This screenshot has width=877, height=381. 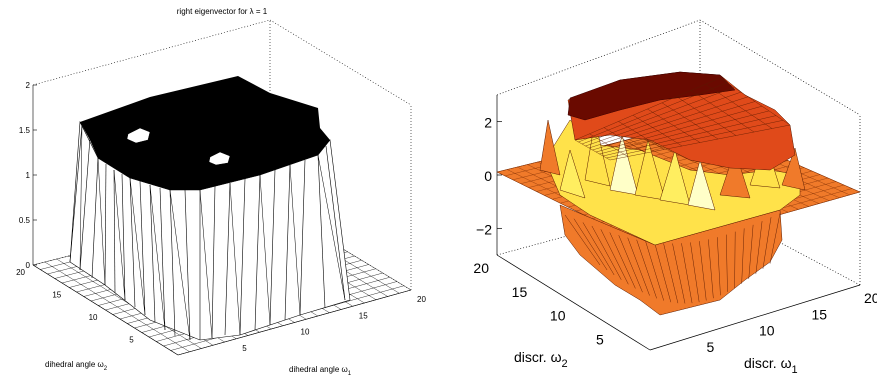 I want to click on left-x-tick-label: 5, so click(x=244, y=348).